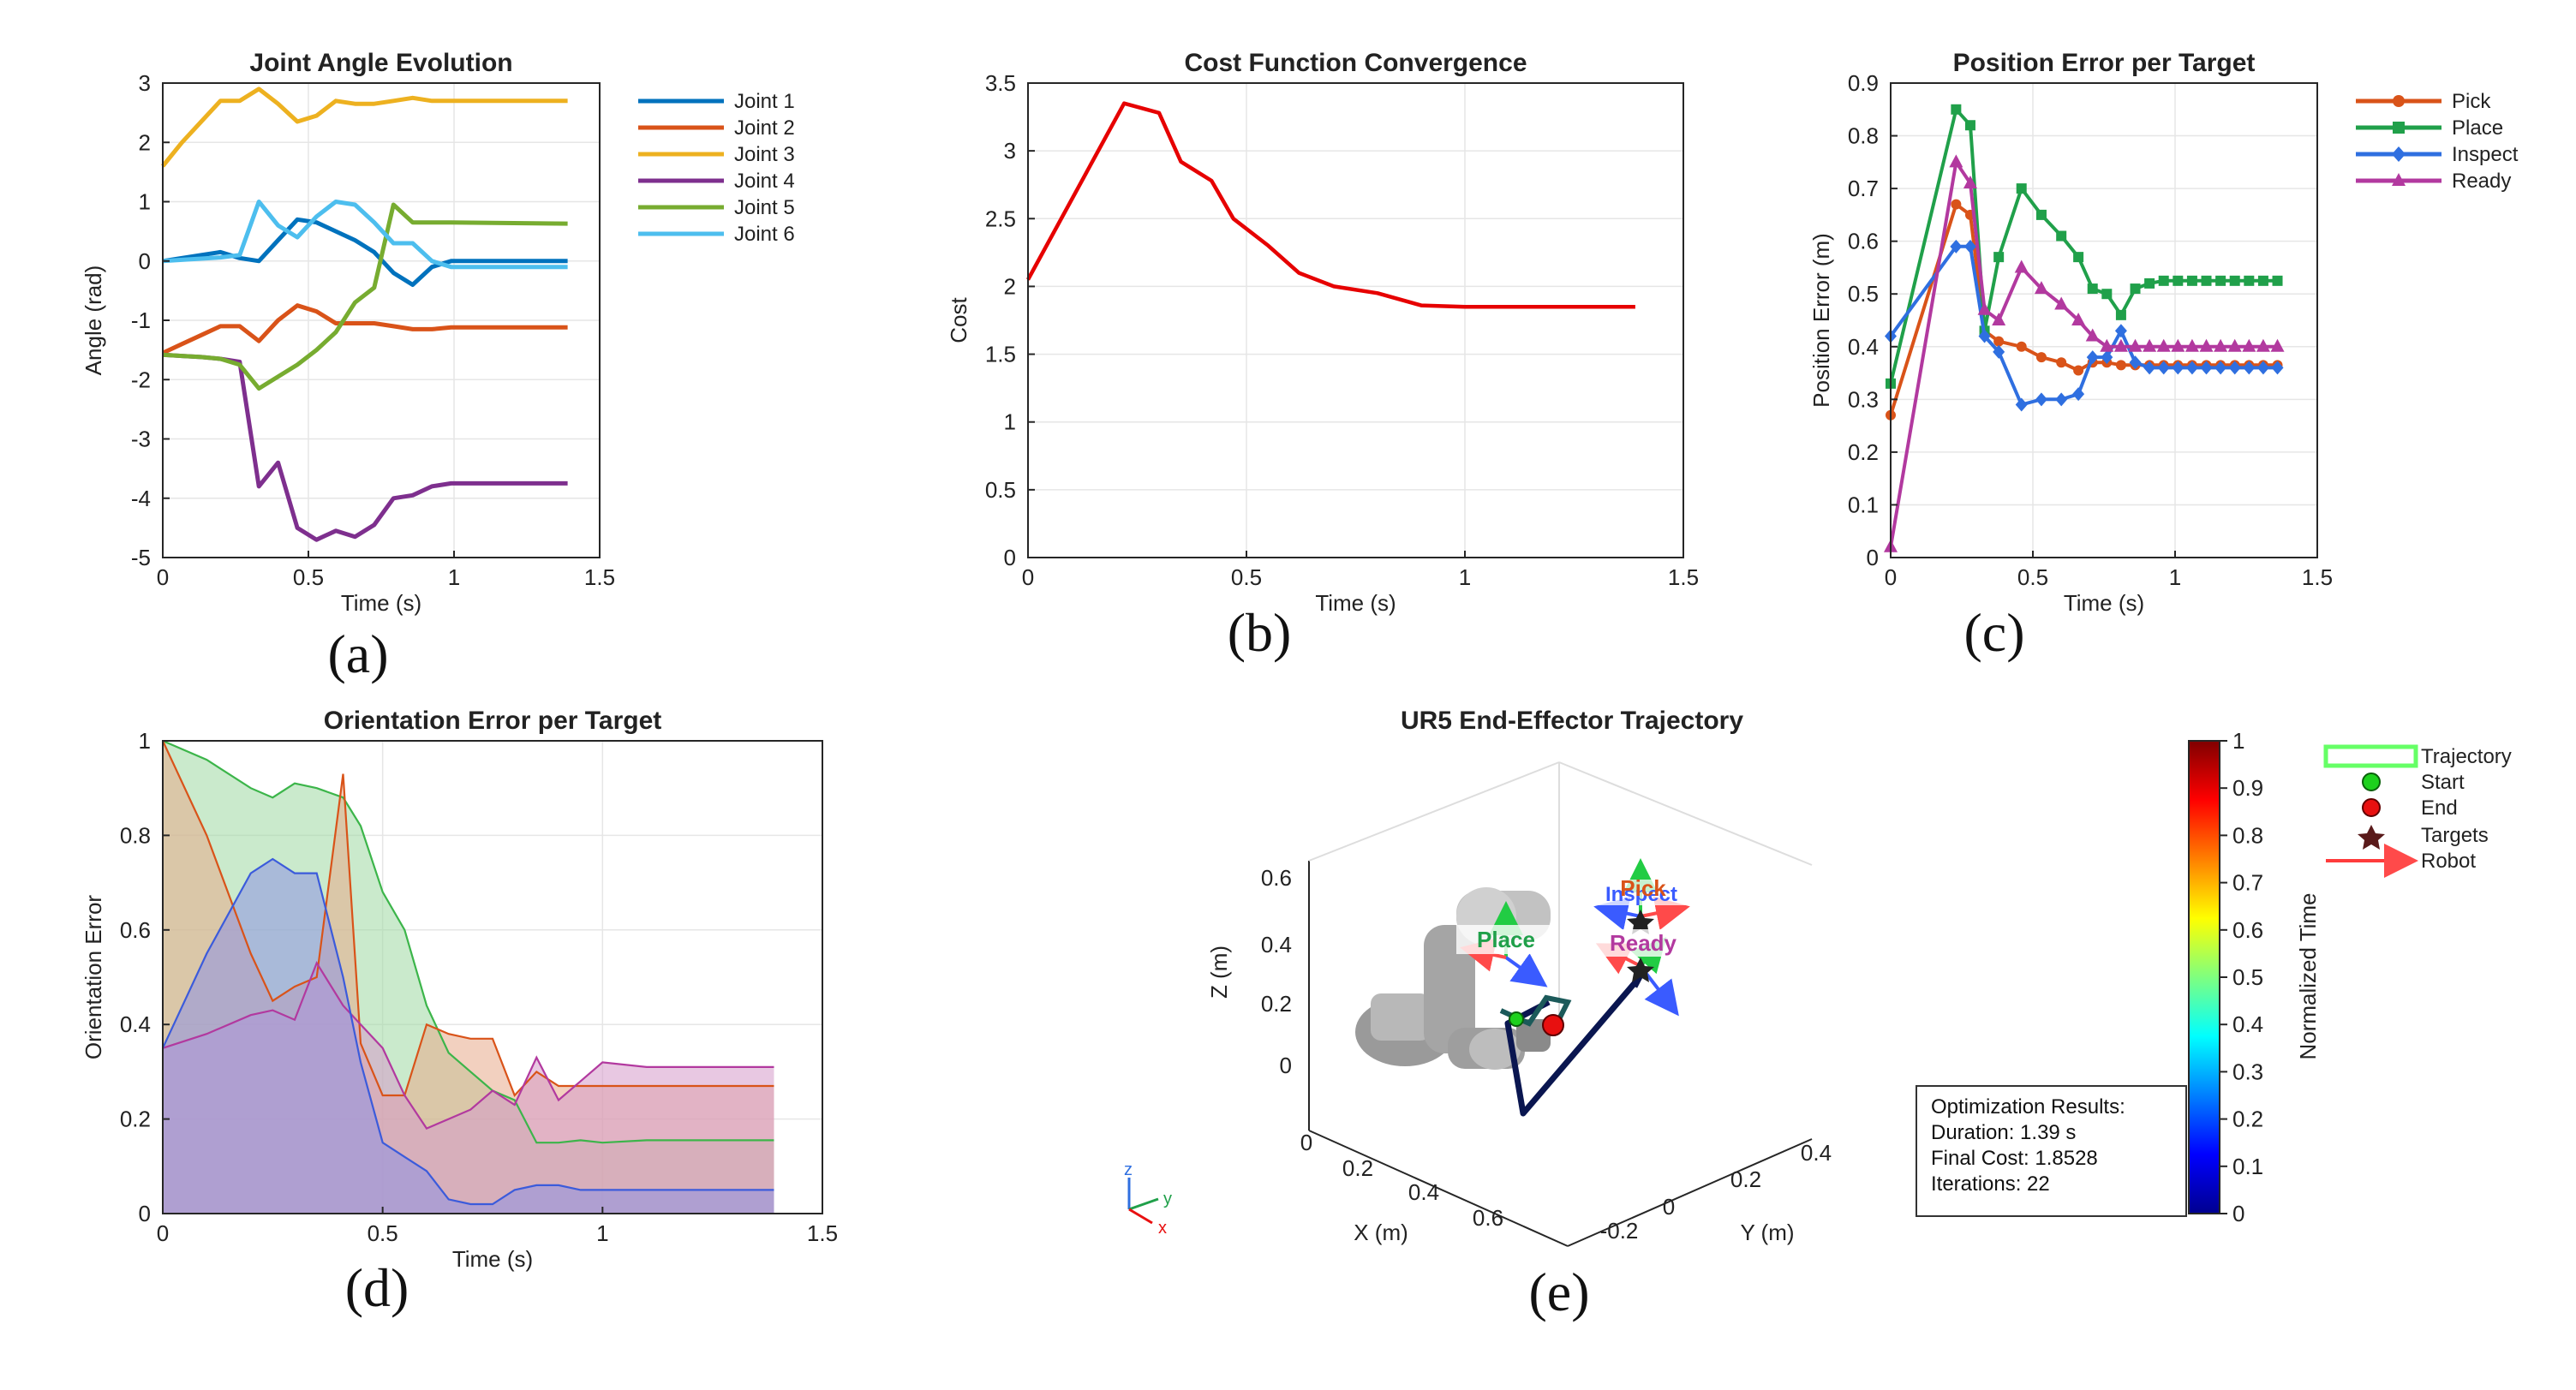 This screenshot has height=1390, width=2576. I want to click on triad-y-axis, so click(1144, 1204).